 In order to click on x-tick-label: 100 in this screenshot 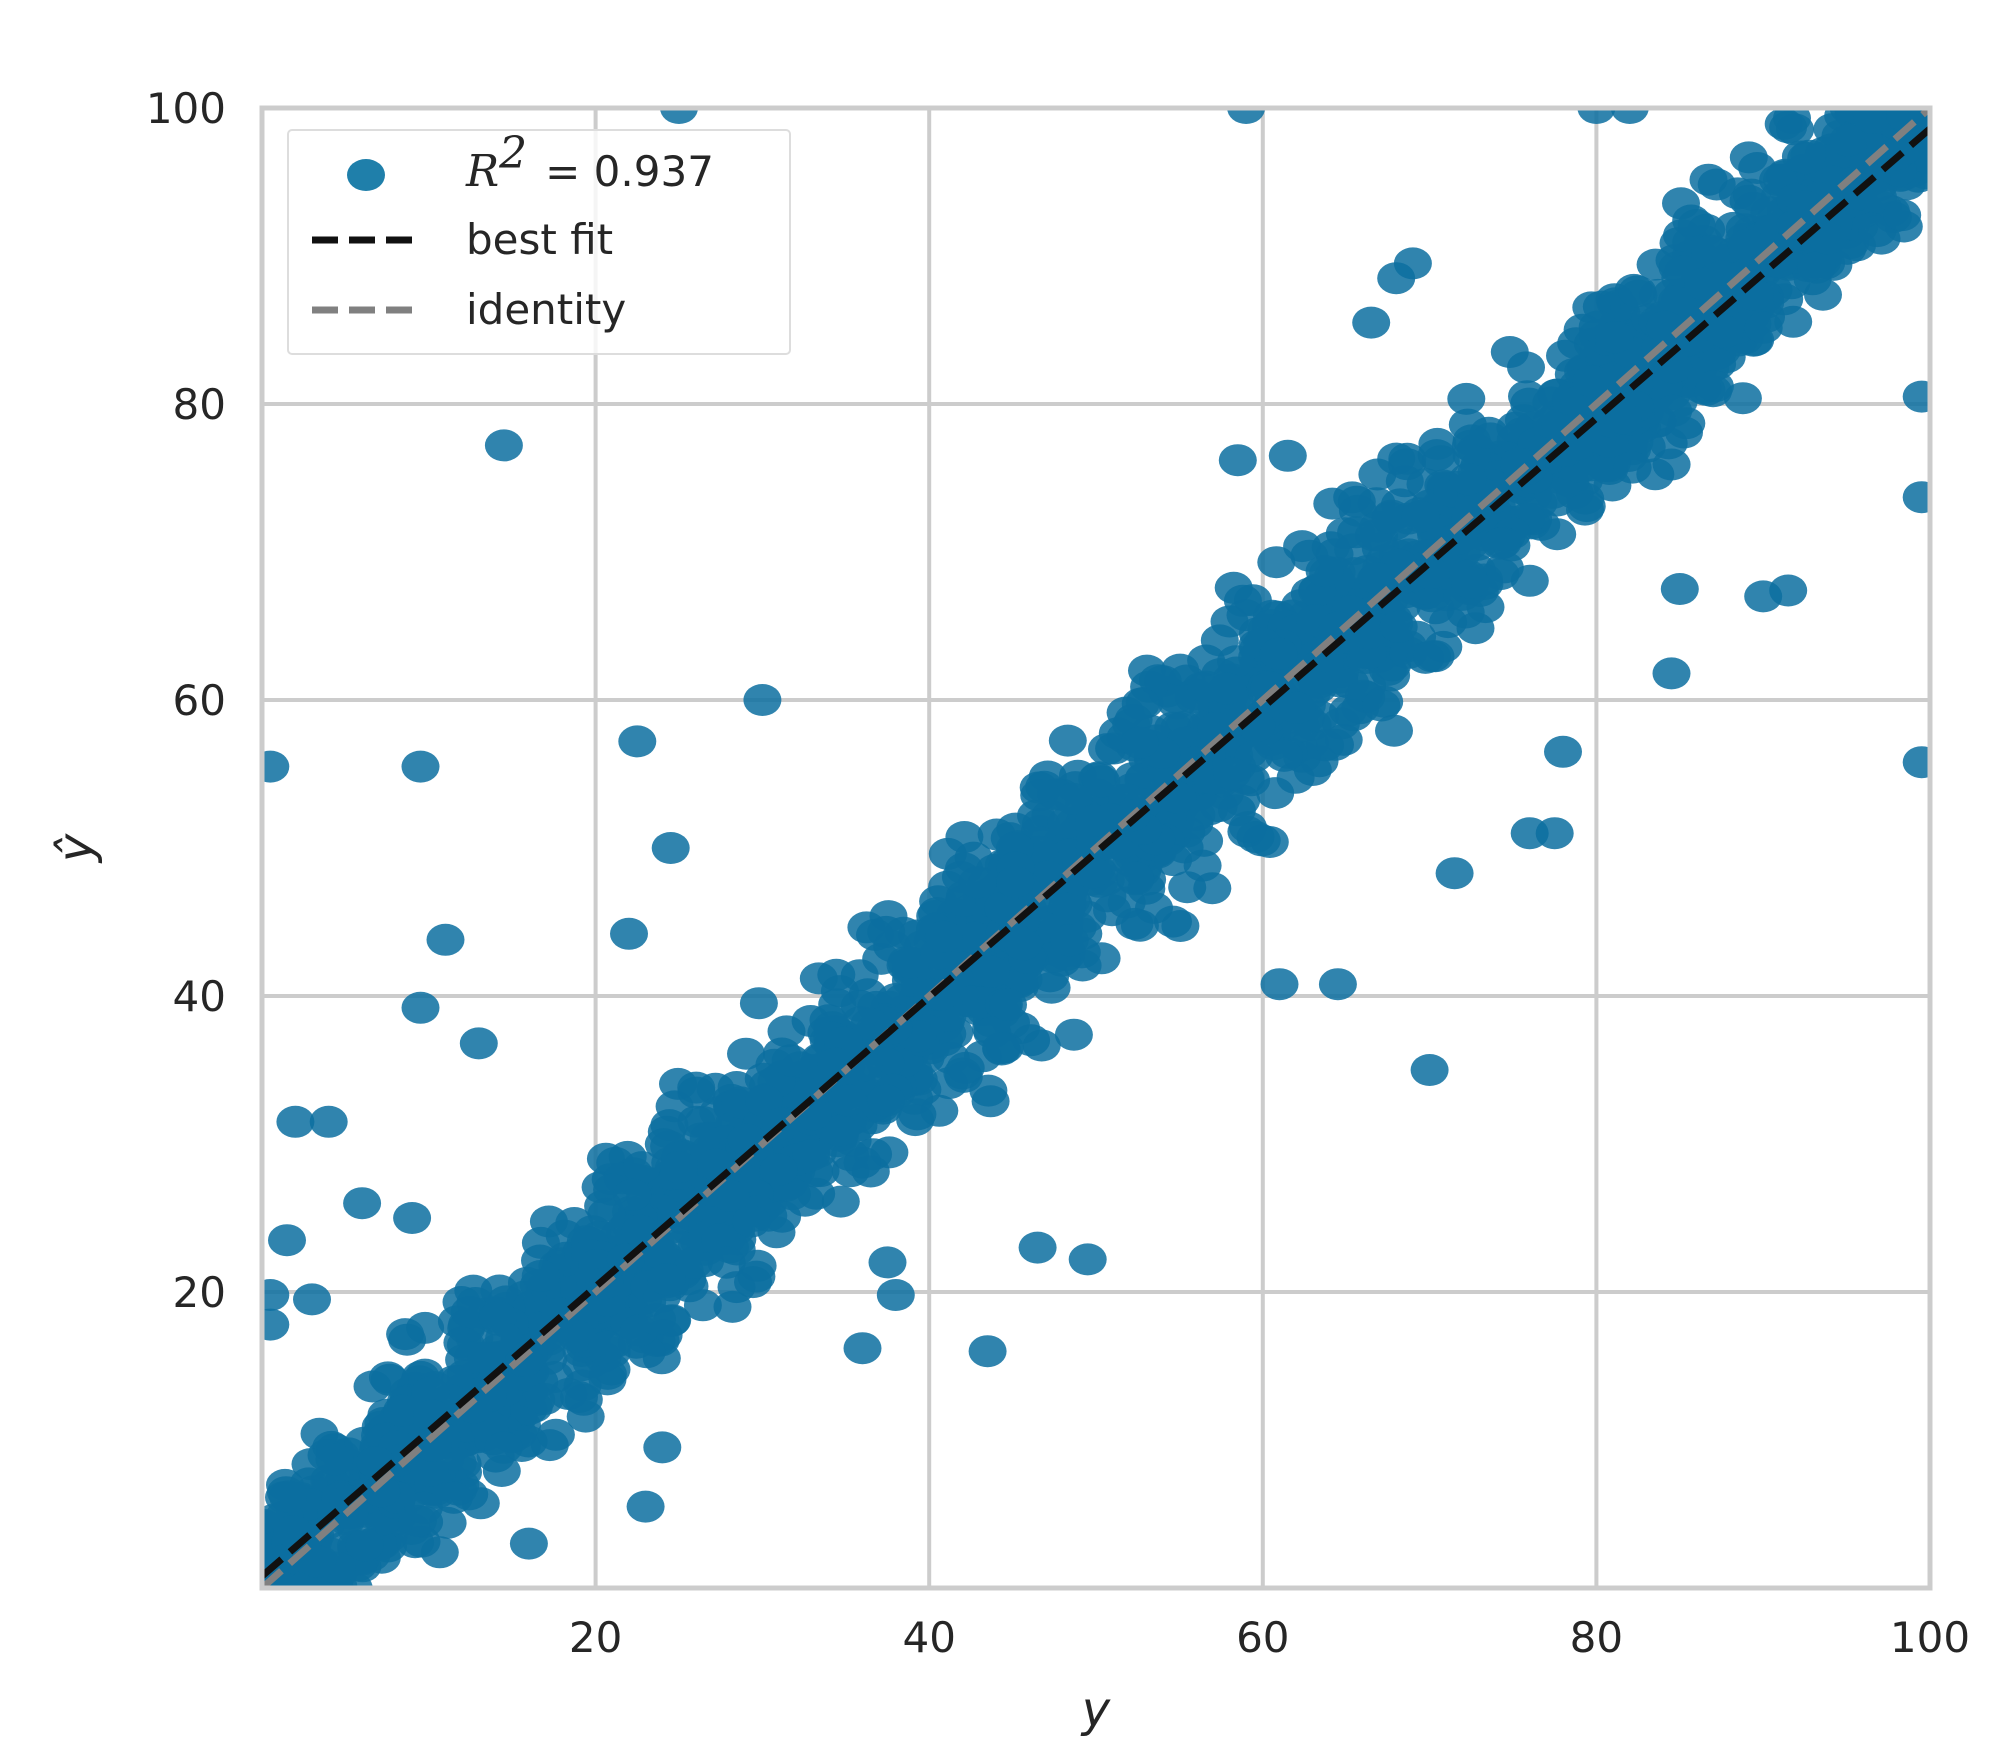, I will do `click(1930, 1637)`.